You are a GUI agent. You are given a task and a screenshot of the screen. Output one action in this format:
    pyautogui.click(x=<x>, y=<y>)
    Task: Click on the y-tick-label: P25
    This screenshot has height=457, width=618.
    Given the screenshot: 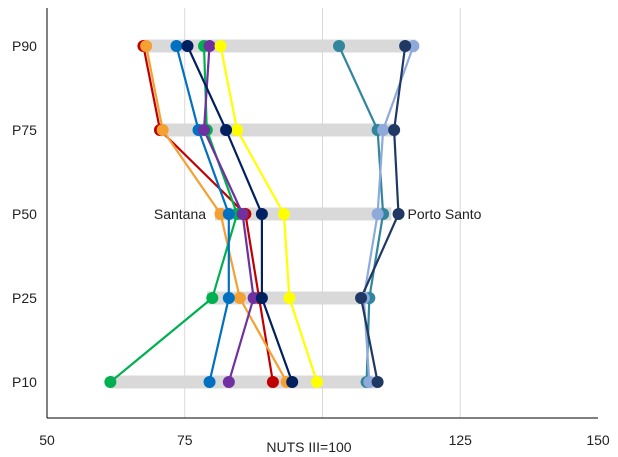 What is the action you would take?
    pyautogui.click(x=24, y=298)
    